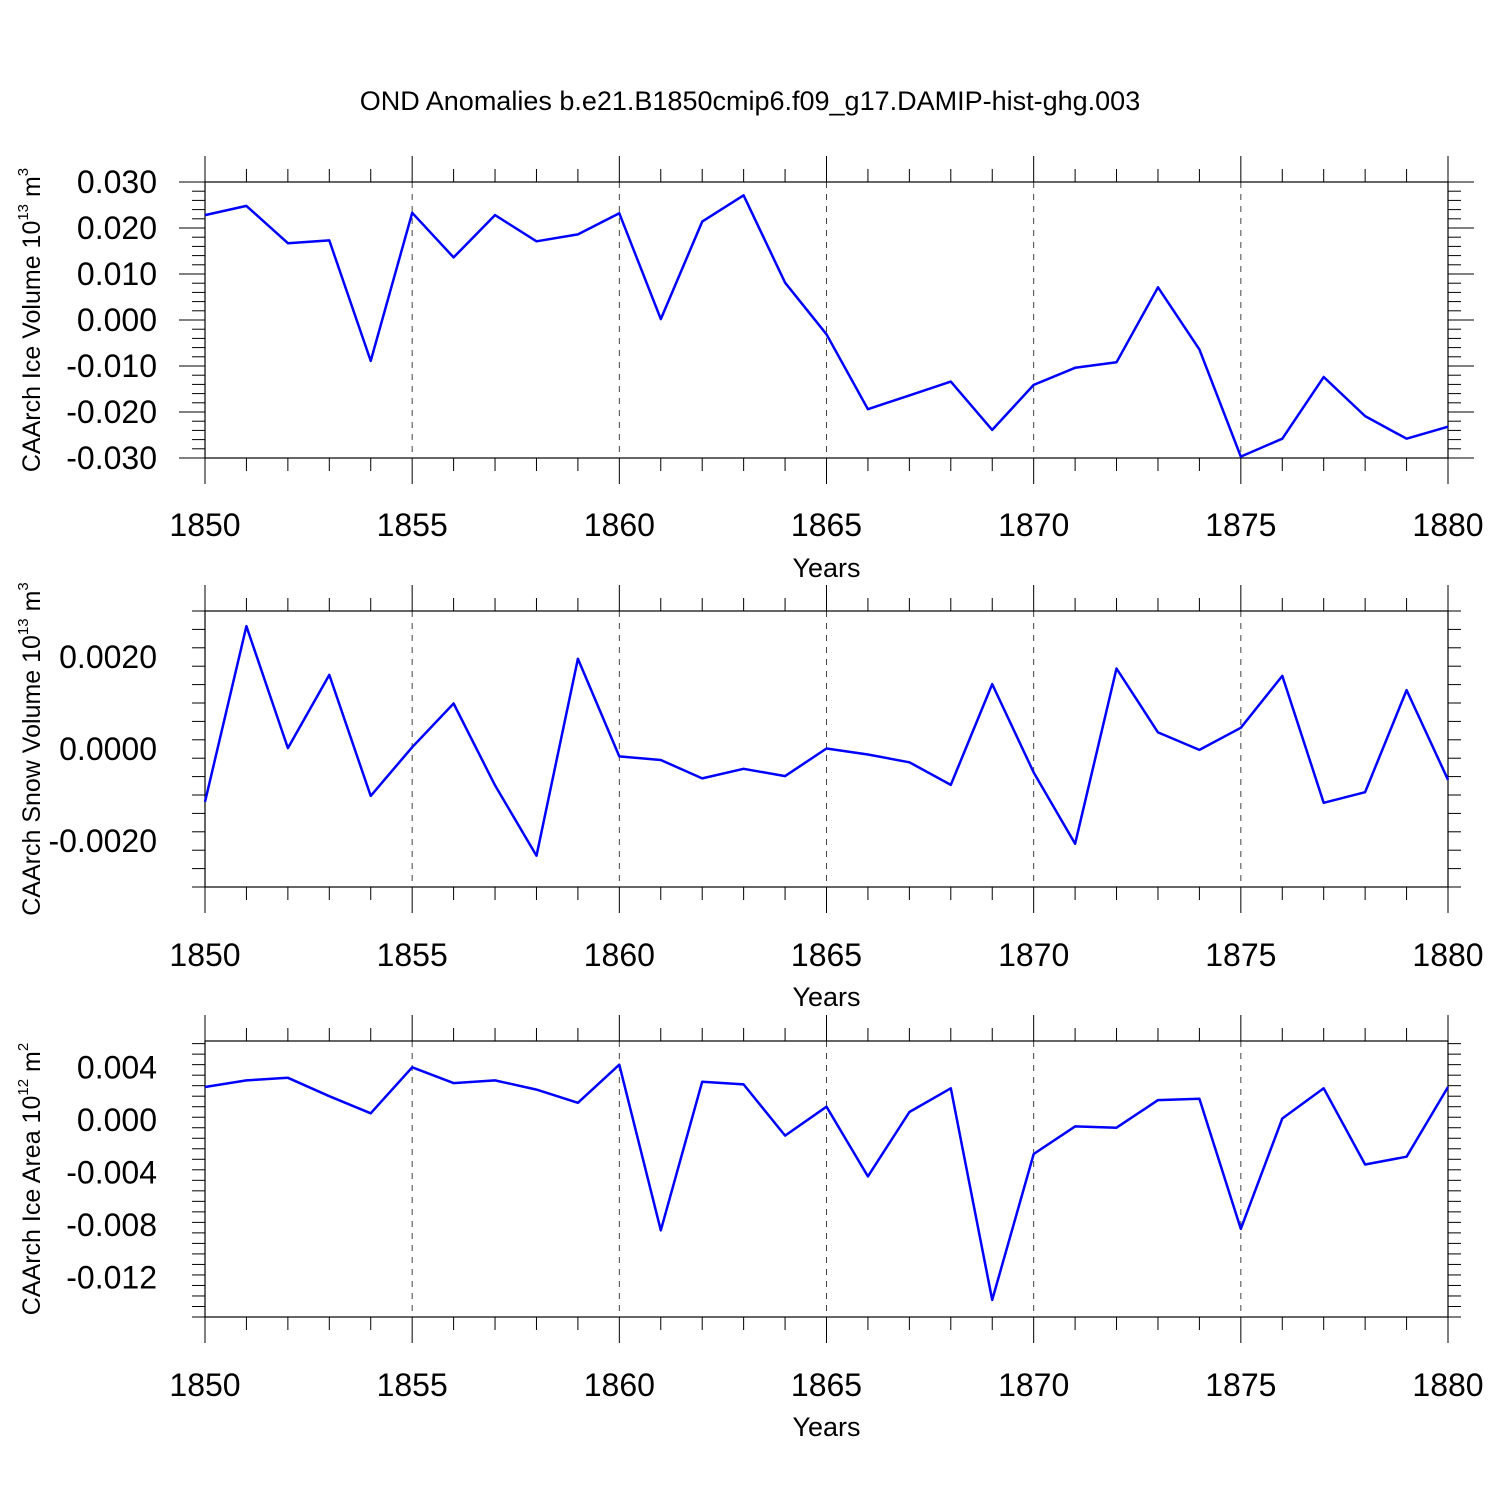  I want to click on y-axis-label: CAArch Ice Area 1012 m2, so click(30, 1179).